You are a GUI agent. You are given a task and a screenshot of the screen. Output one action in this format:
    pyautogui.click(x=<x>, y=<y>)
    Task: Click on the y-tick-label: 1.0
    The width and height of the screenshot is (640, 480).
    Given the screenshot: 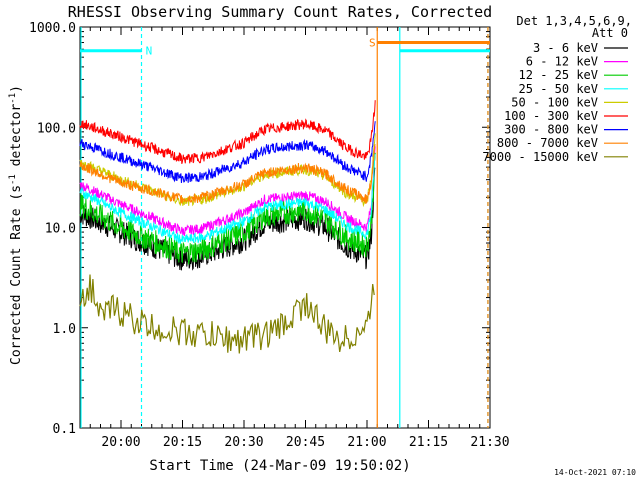 What is the action you would take?
    pyautogui.click(x=64, y=329)
    